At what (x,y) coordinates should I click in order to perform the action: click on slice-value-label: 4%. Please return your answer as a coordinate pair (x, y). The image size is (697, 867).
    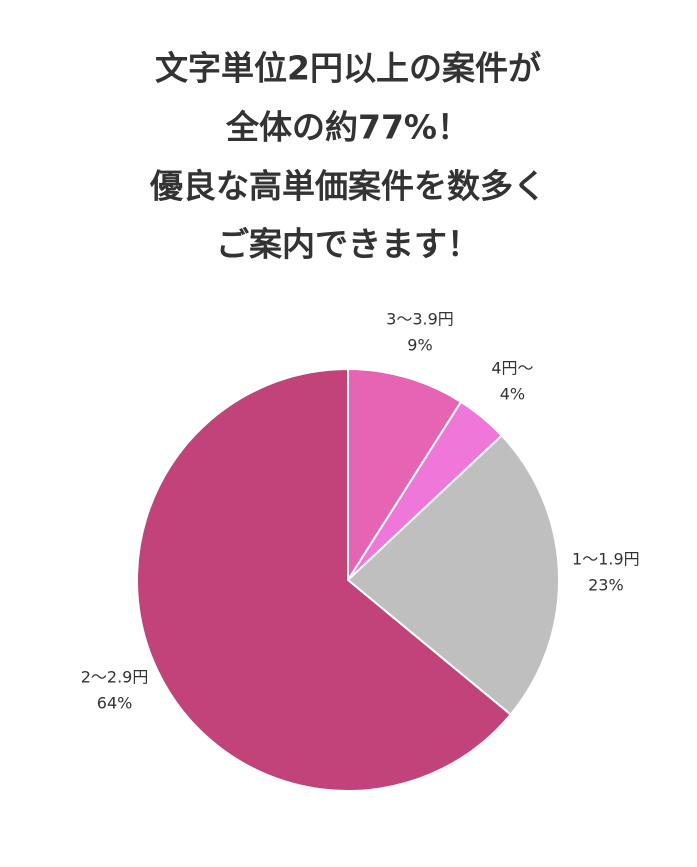
    Looking at the image, I should click on (512, 394).